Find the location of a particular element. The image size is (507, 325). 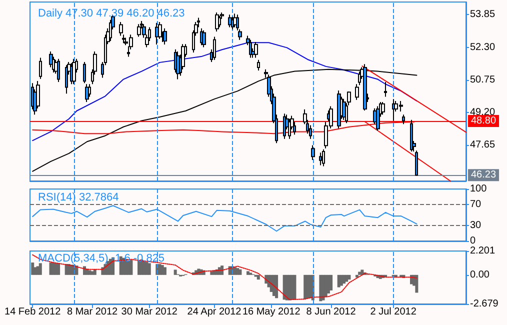

y-tick-label: 100 is located at coordinates (479, 189).